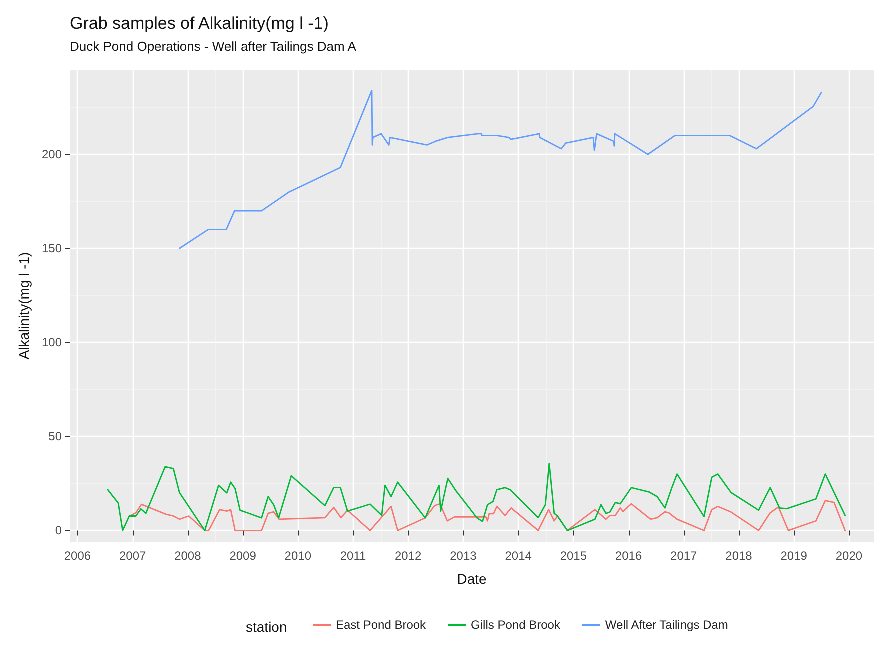  What do you see at coordinates (243, 556) in the screenshot?
I see `x-tick-label: 2009` at bounding box center [243, 556].